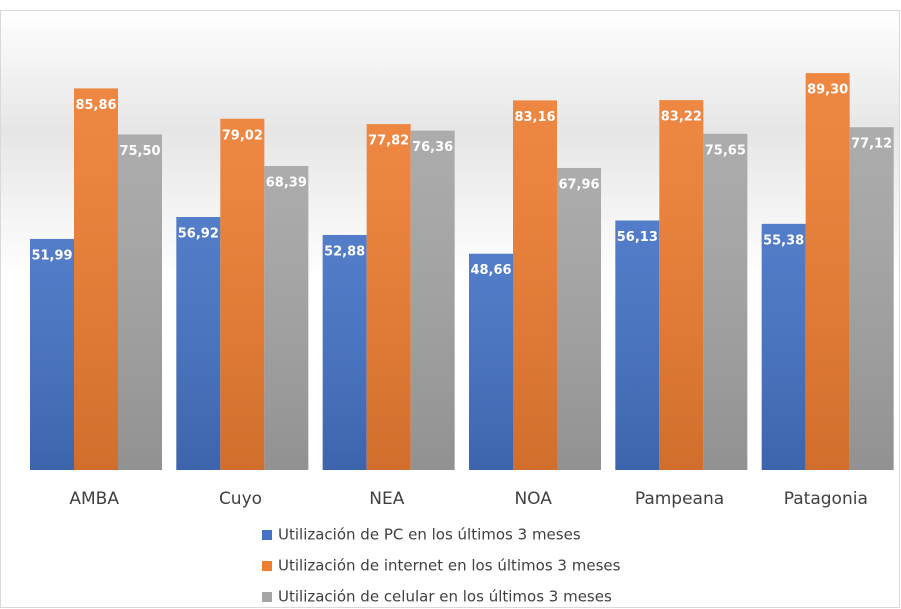  What do you see at coordinates (242, 135) in the screenshot?
I see `data-label: 79,02` at bounding box center [242, 135].